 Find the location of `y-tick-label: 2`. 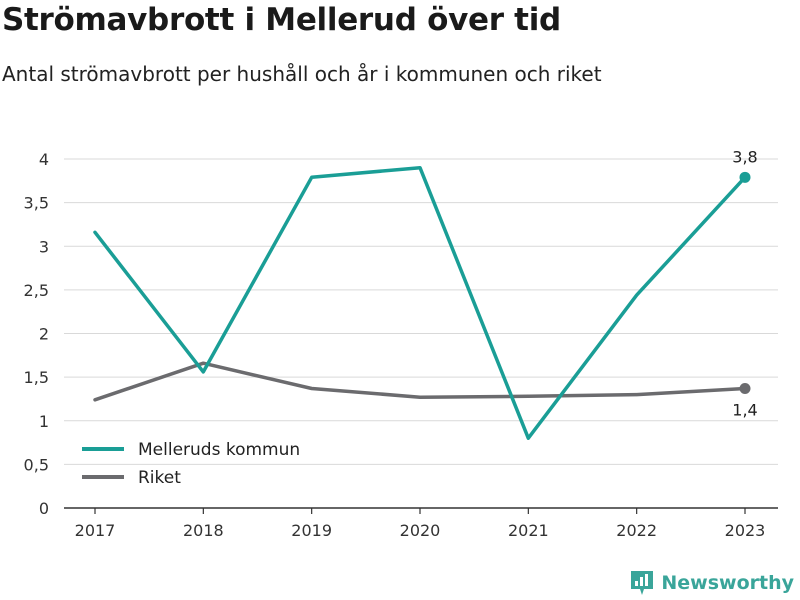

y-tick-label: 2 is located at coordinates (44, 334).